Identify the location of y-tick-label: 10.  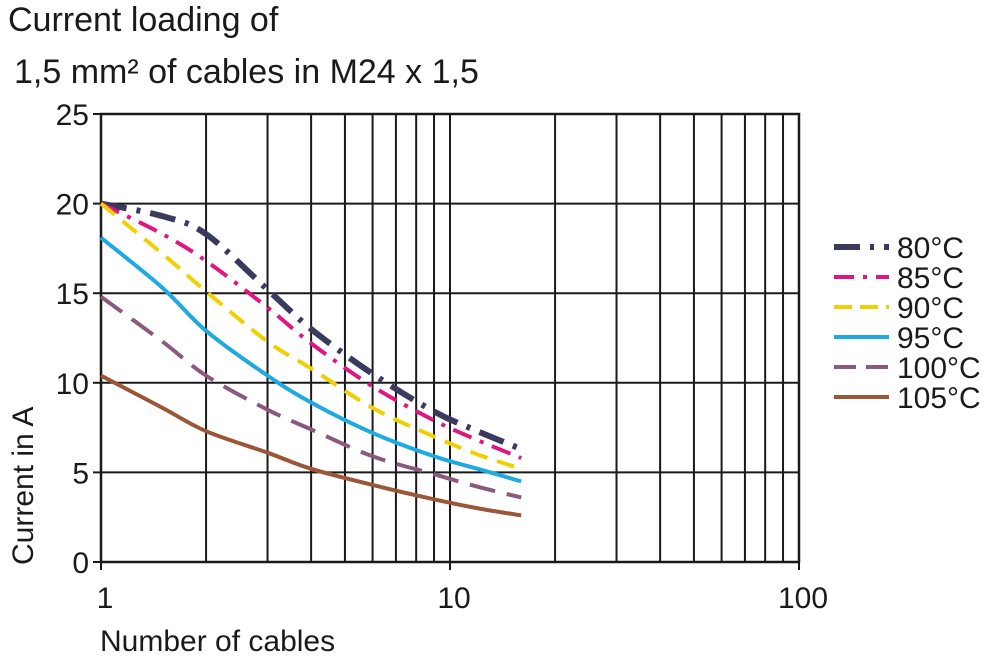
(72, 384).